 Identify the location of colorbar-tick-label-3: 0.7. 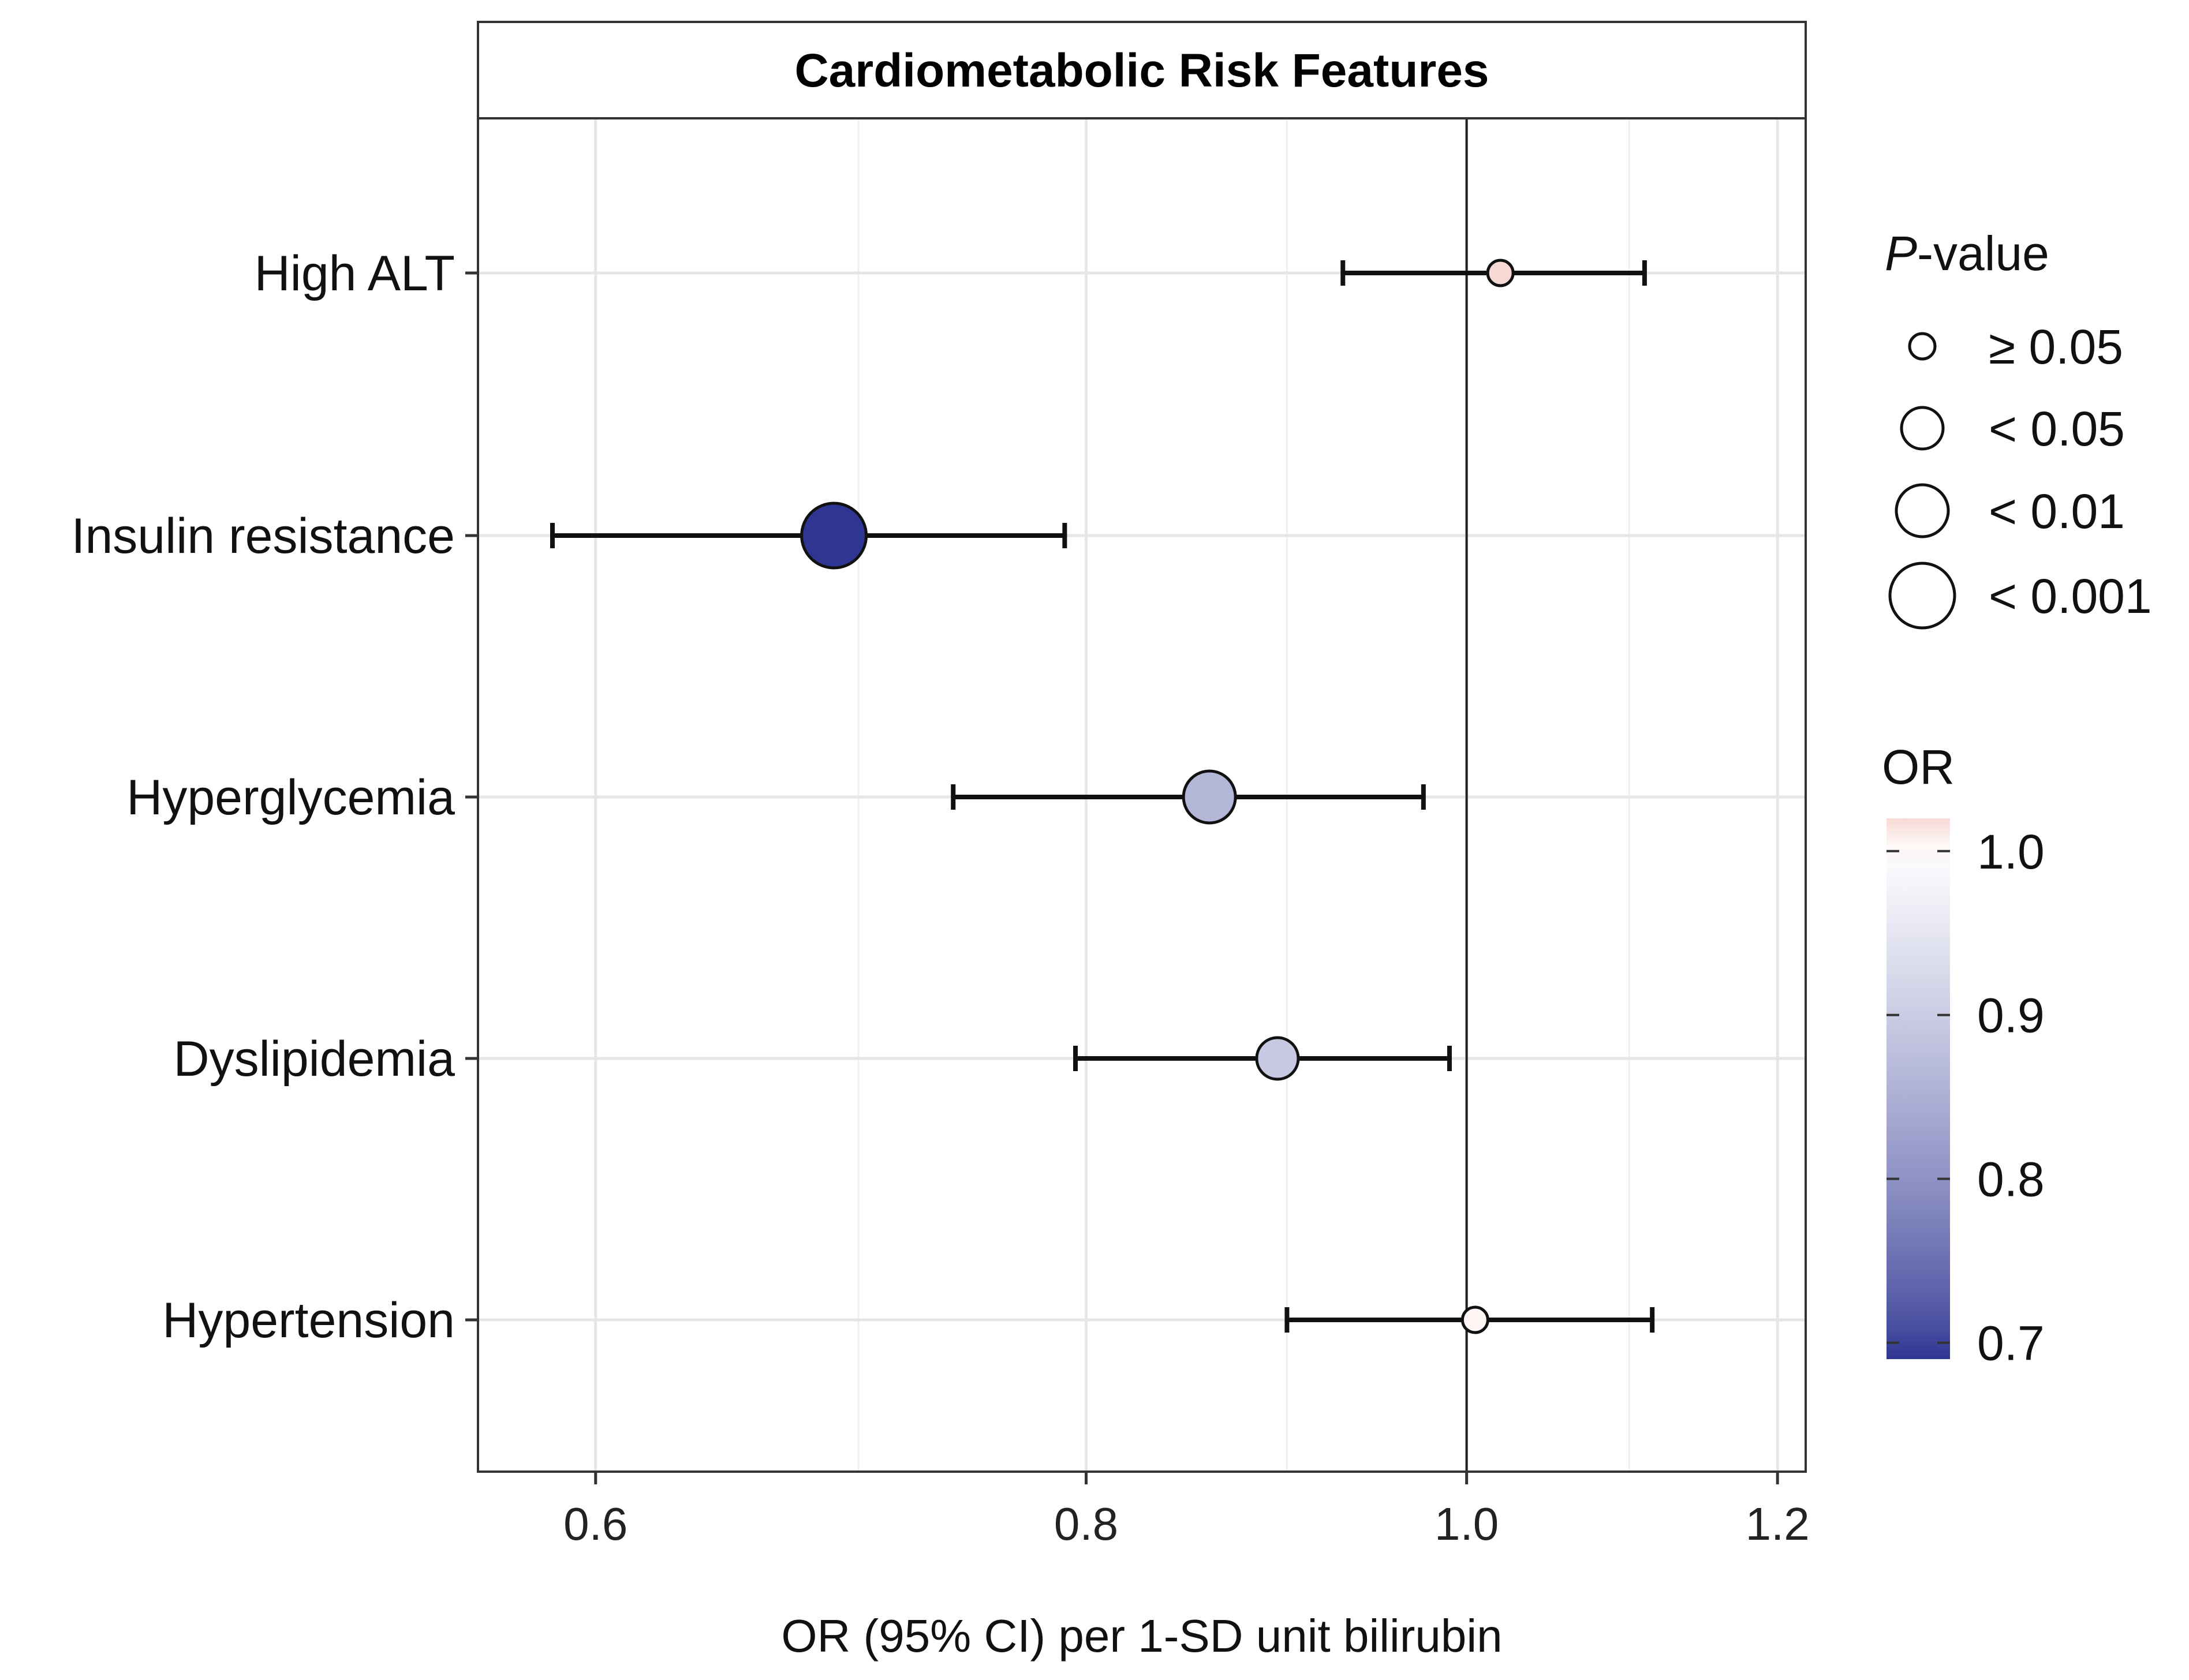
(2011, 1344).